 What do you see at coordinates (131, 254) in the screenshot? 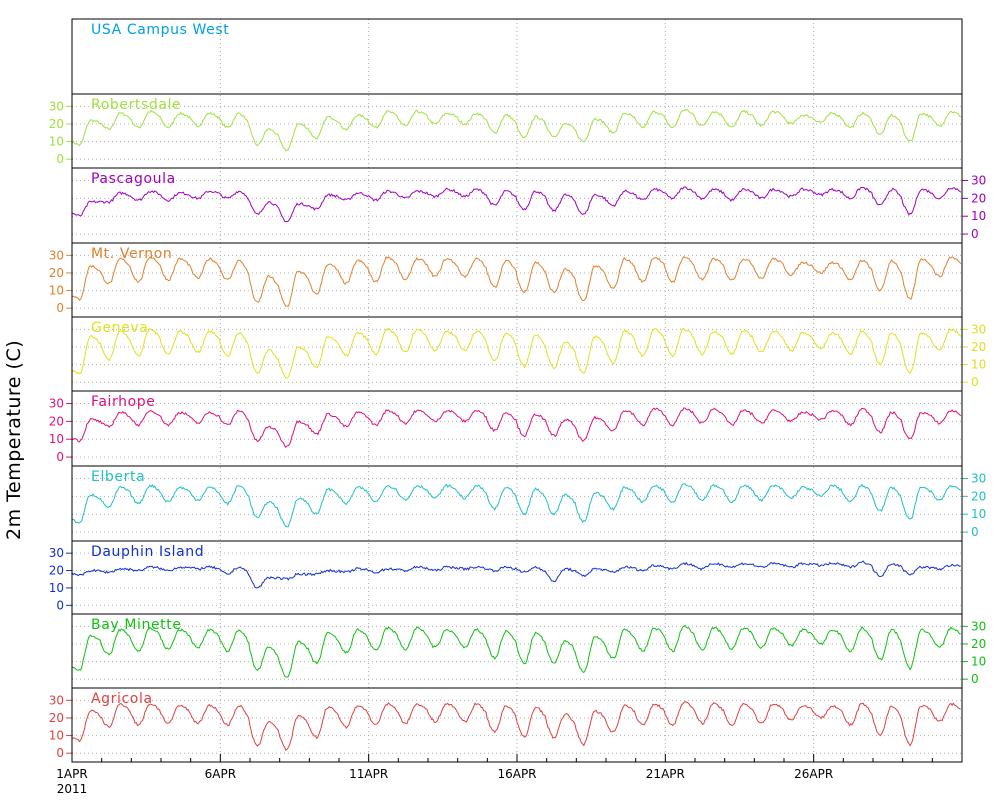
I see `panel-title: Mt. Vernon` at bounding box center [131, 254].